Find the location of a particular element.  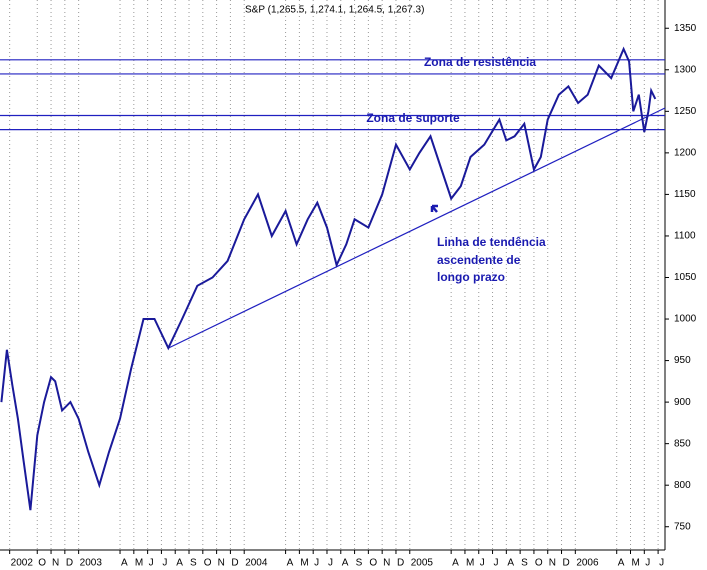

y-tick-label: 800 is located at coordinates (682, 485).